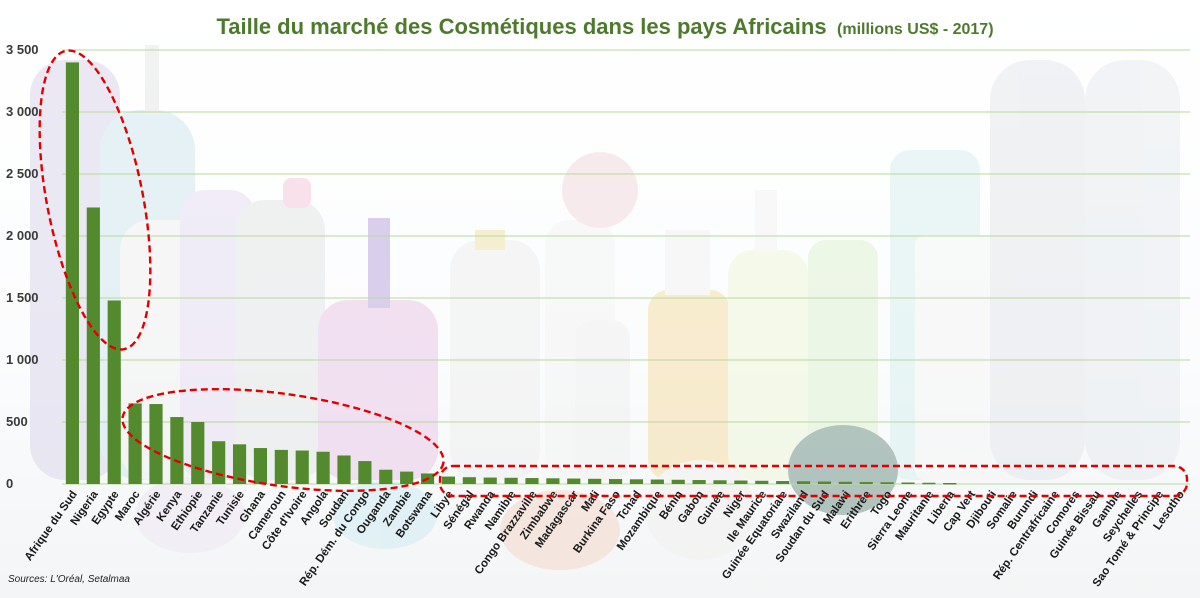 This screenshot has height=598, width=1200. Describe the element at coordinates (22, 359) in the screenshot. I see `y-tick-label: 1 000` at that location.